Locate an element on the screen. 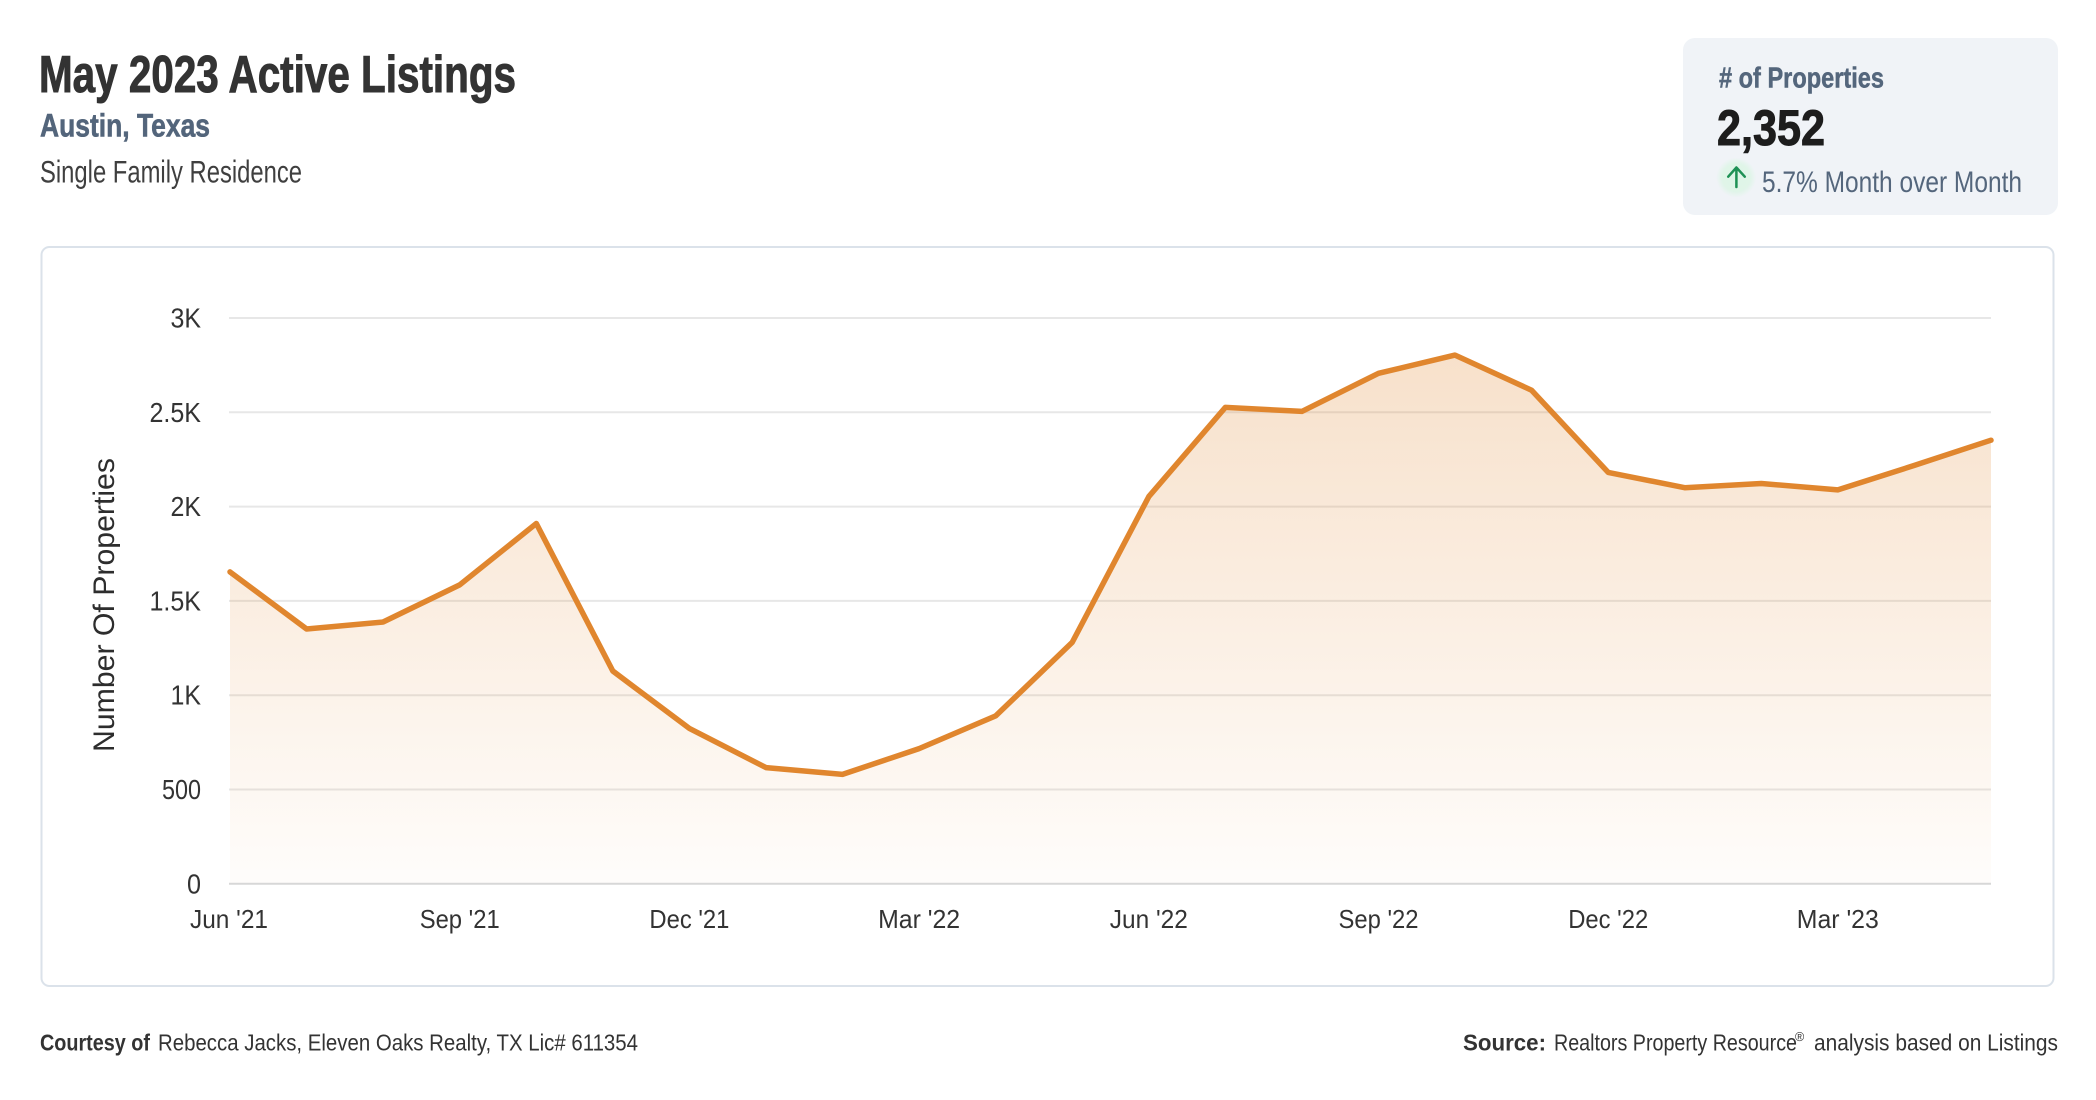 The height and width of the screenshot is (1100, 2096). svg-text: Dec '21 is located at coordinates (689, 919).